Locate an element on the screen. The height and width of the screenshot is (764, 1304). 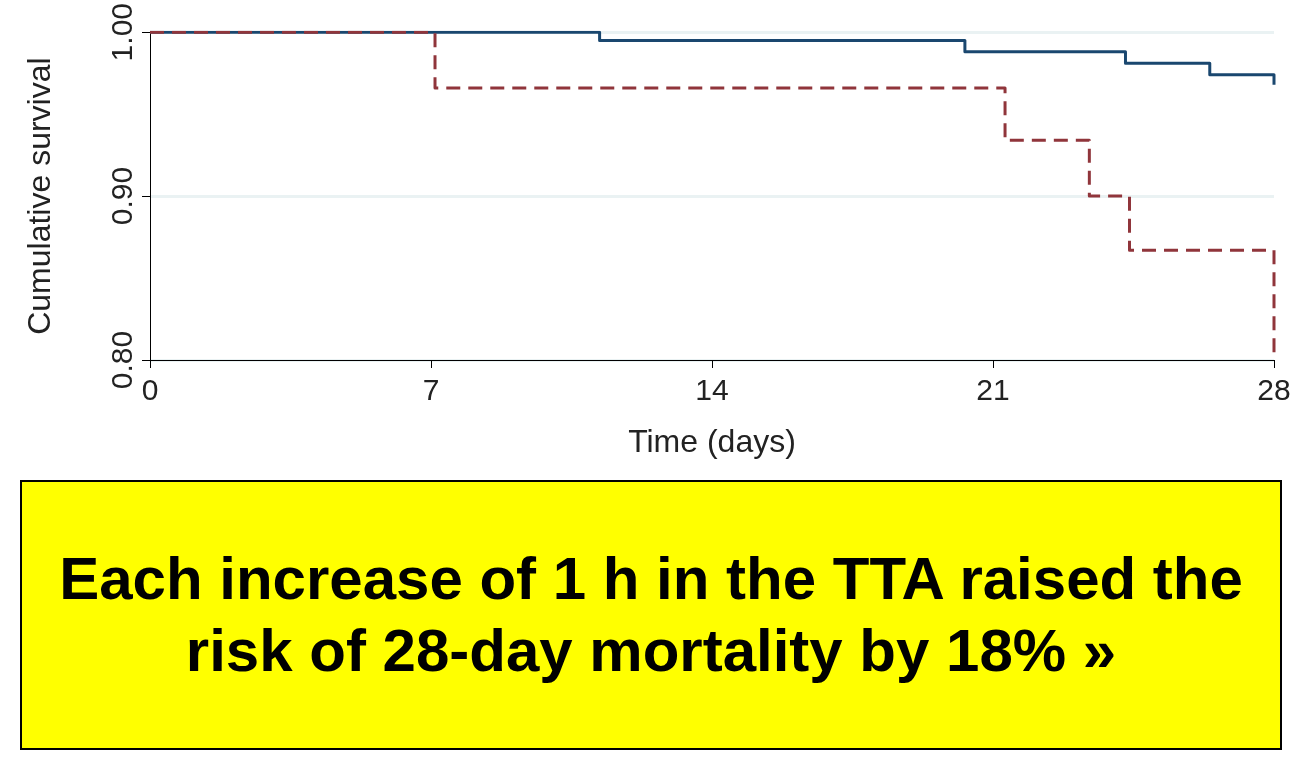
x-tick-label: 7 is located at coordinates (431, 389).